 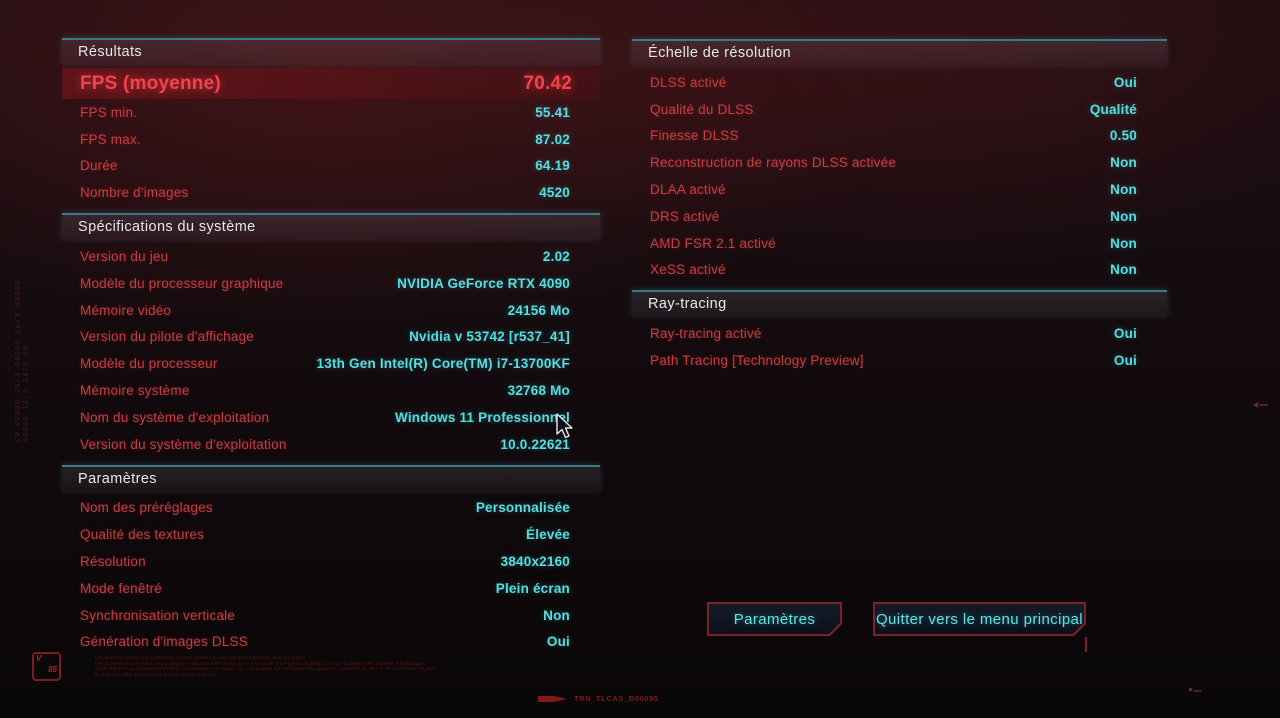 What do you see at coordinates (538, 391) in the screenshot?
I see `stat-value: 32768 Mo` at bounding box center [538, 391].